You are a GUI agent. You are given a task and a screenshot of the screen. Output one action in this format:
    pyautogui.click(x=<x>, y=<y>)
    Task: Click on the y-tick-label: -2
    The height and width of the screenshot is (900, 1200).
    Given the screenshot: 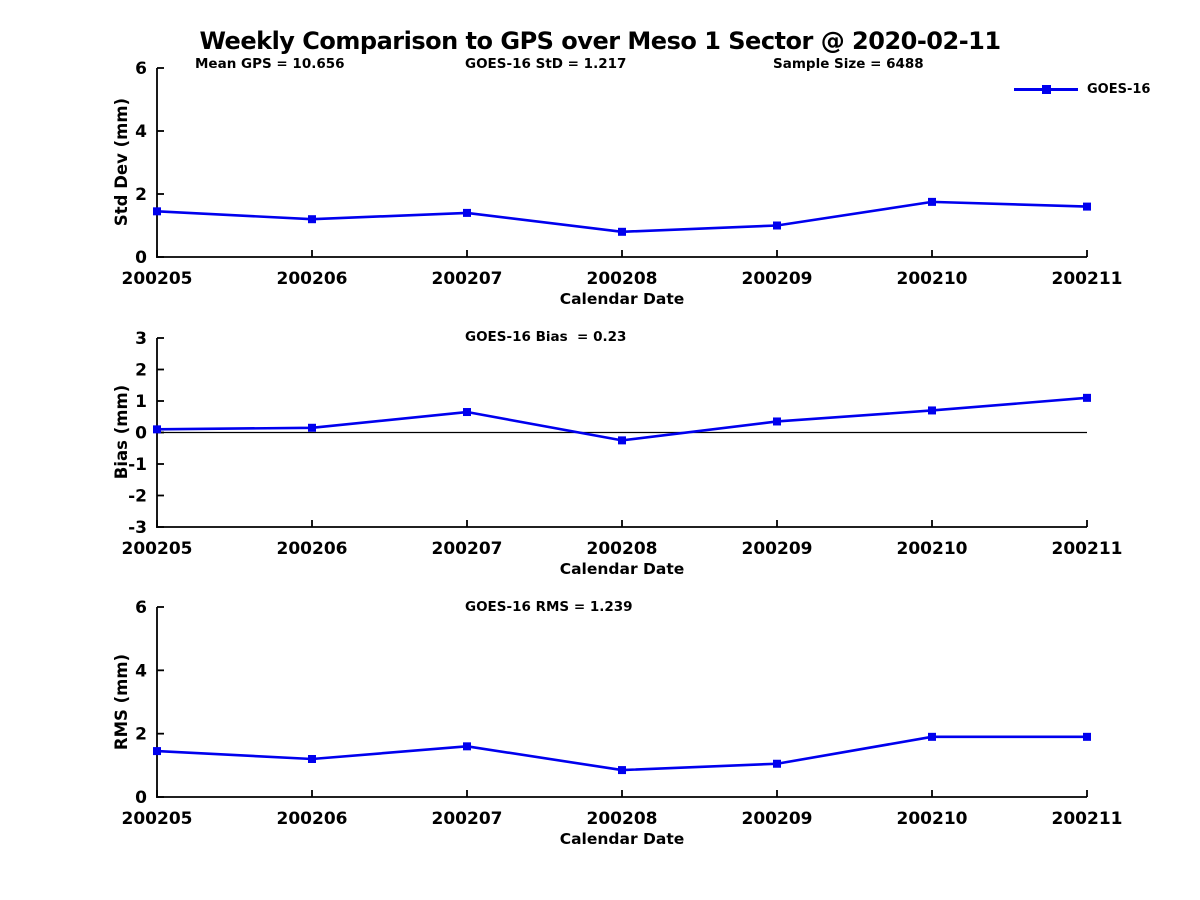 What is the action you would take?
    pyautogui.click(x=137, y=497)
    